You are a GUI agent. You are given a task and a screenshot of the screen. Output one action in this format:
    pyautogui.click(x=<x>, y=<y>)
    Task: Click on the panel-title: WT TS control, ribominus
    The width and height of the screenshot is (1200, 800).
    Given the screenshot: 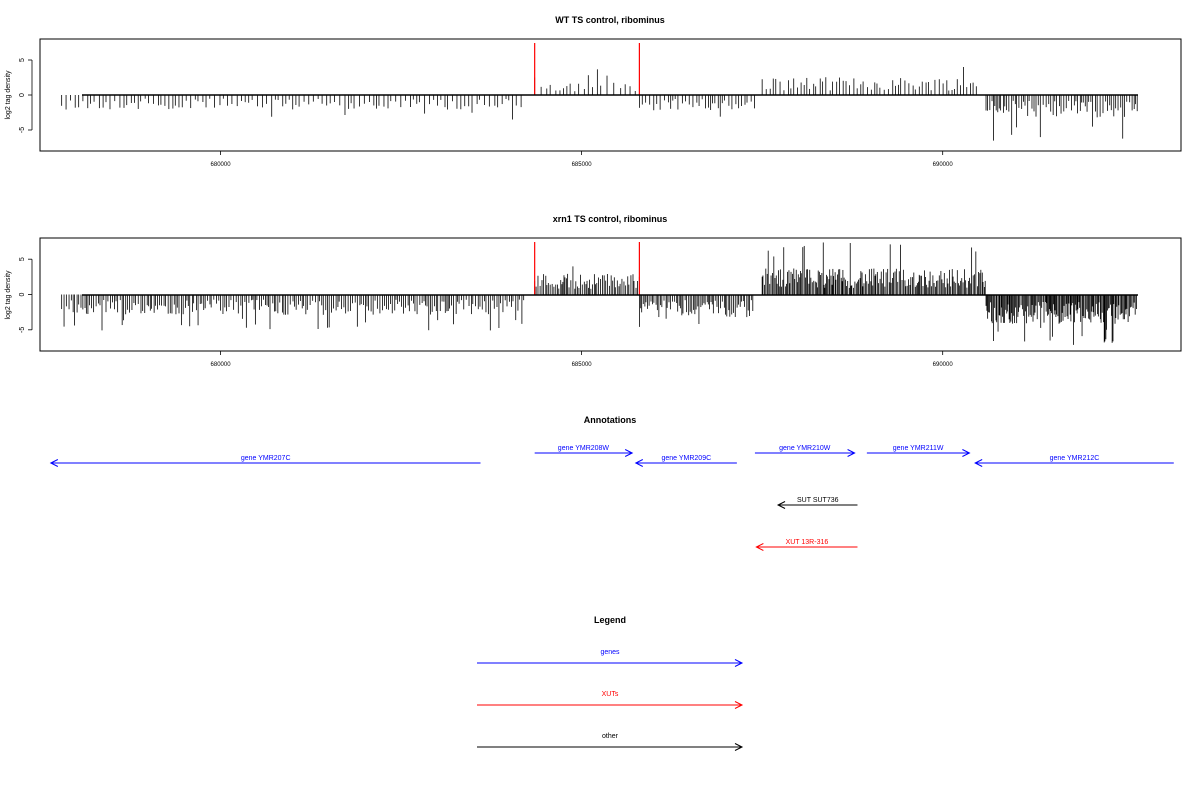 What is the action you would take?
    pyautogui.click(x=610, y=20)
    